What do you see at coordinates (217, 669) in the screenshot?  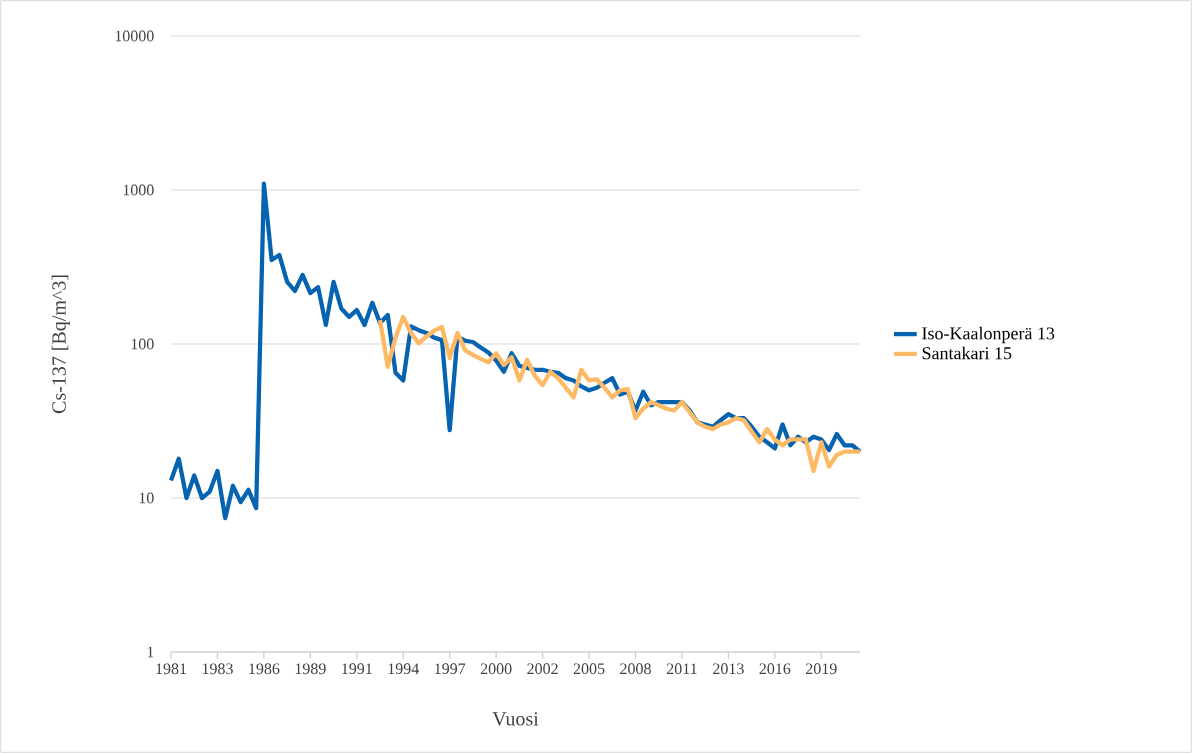 I see `x-tick-label: 1983` at bounding box center [217, 669].